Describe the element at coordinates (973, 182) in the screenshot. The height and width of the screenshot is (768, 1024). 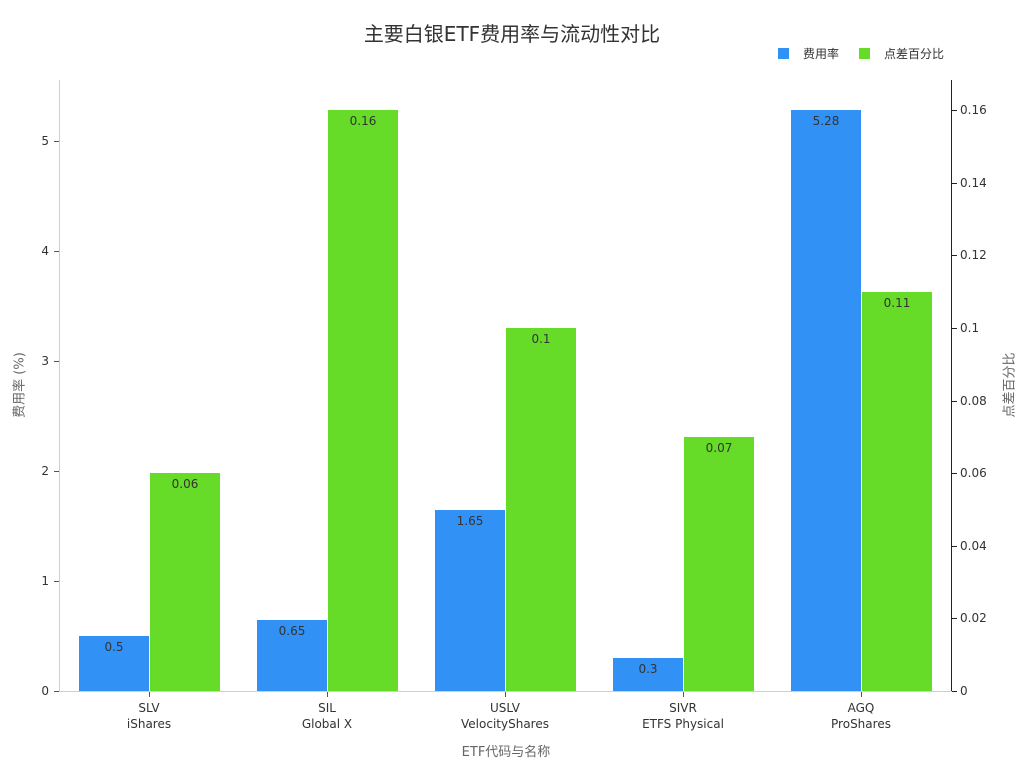
I see `y-tick-right-label: 0.14` at that location.